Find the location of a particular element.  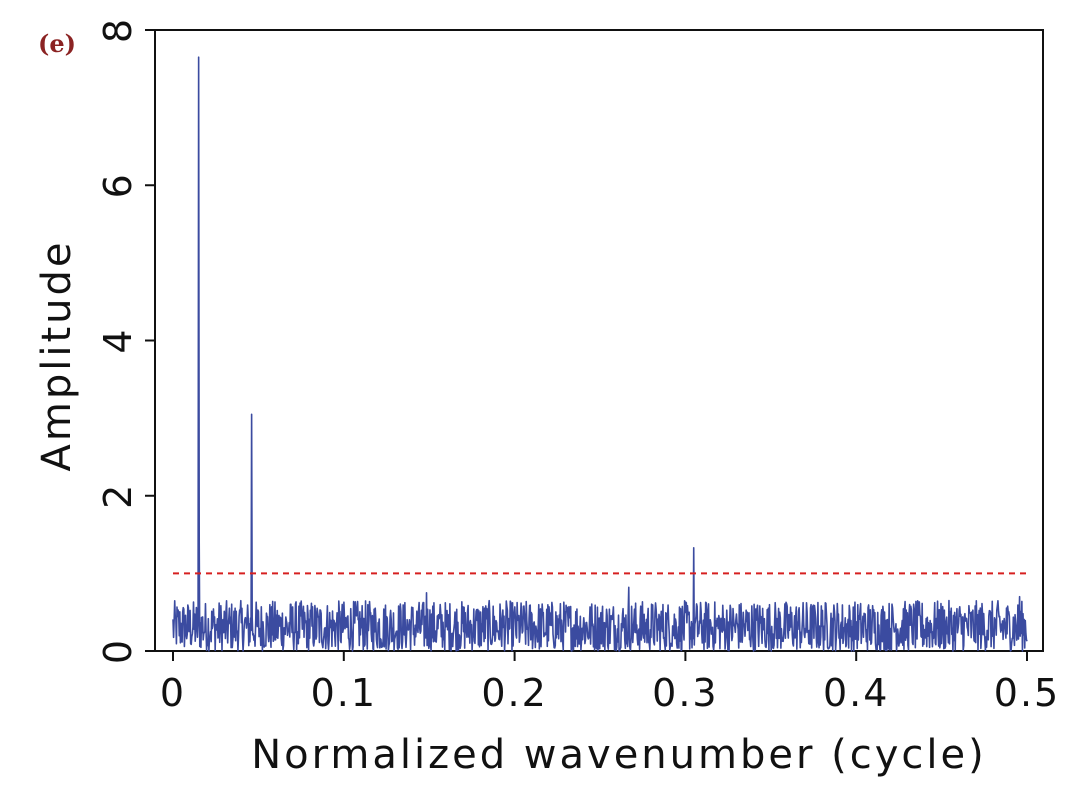

y-tick-label: 4 is located at coordinates (118, 340).